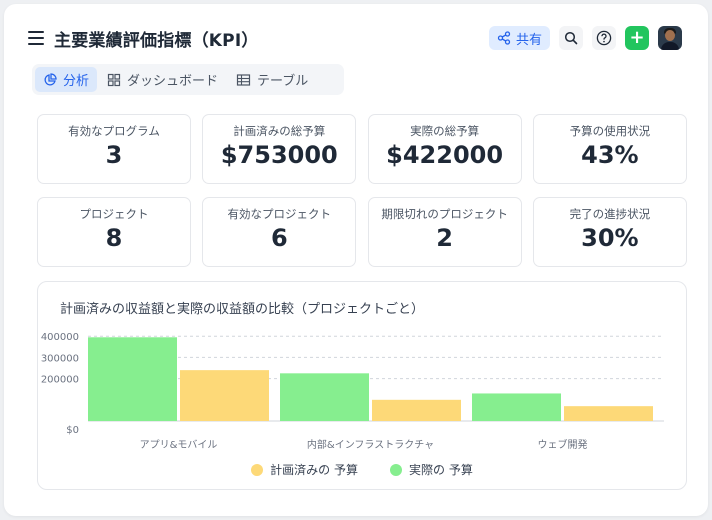  What do you see at coordinates (279, 238) in the screenshot?
I see `kpi-value: 6` at bounding box center [279, 238].